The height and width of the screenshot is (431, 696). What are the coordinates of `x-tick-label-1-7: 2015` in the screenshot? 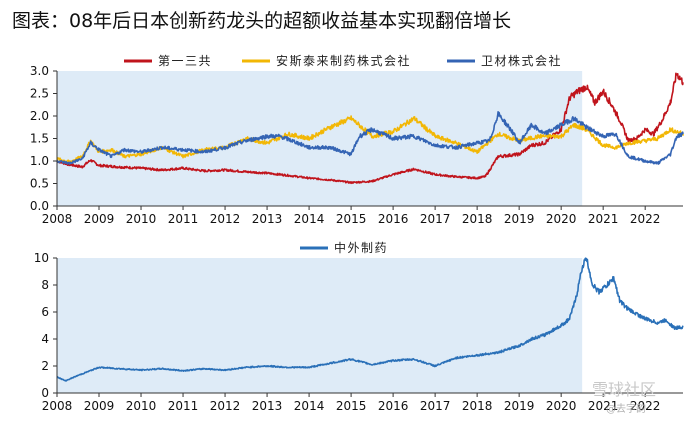 It's located at (351, 406).